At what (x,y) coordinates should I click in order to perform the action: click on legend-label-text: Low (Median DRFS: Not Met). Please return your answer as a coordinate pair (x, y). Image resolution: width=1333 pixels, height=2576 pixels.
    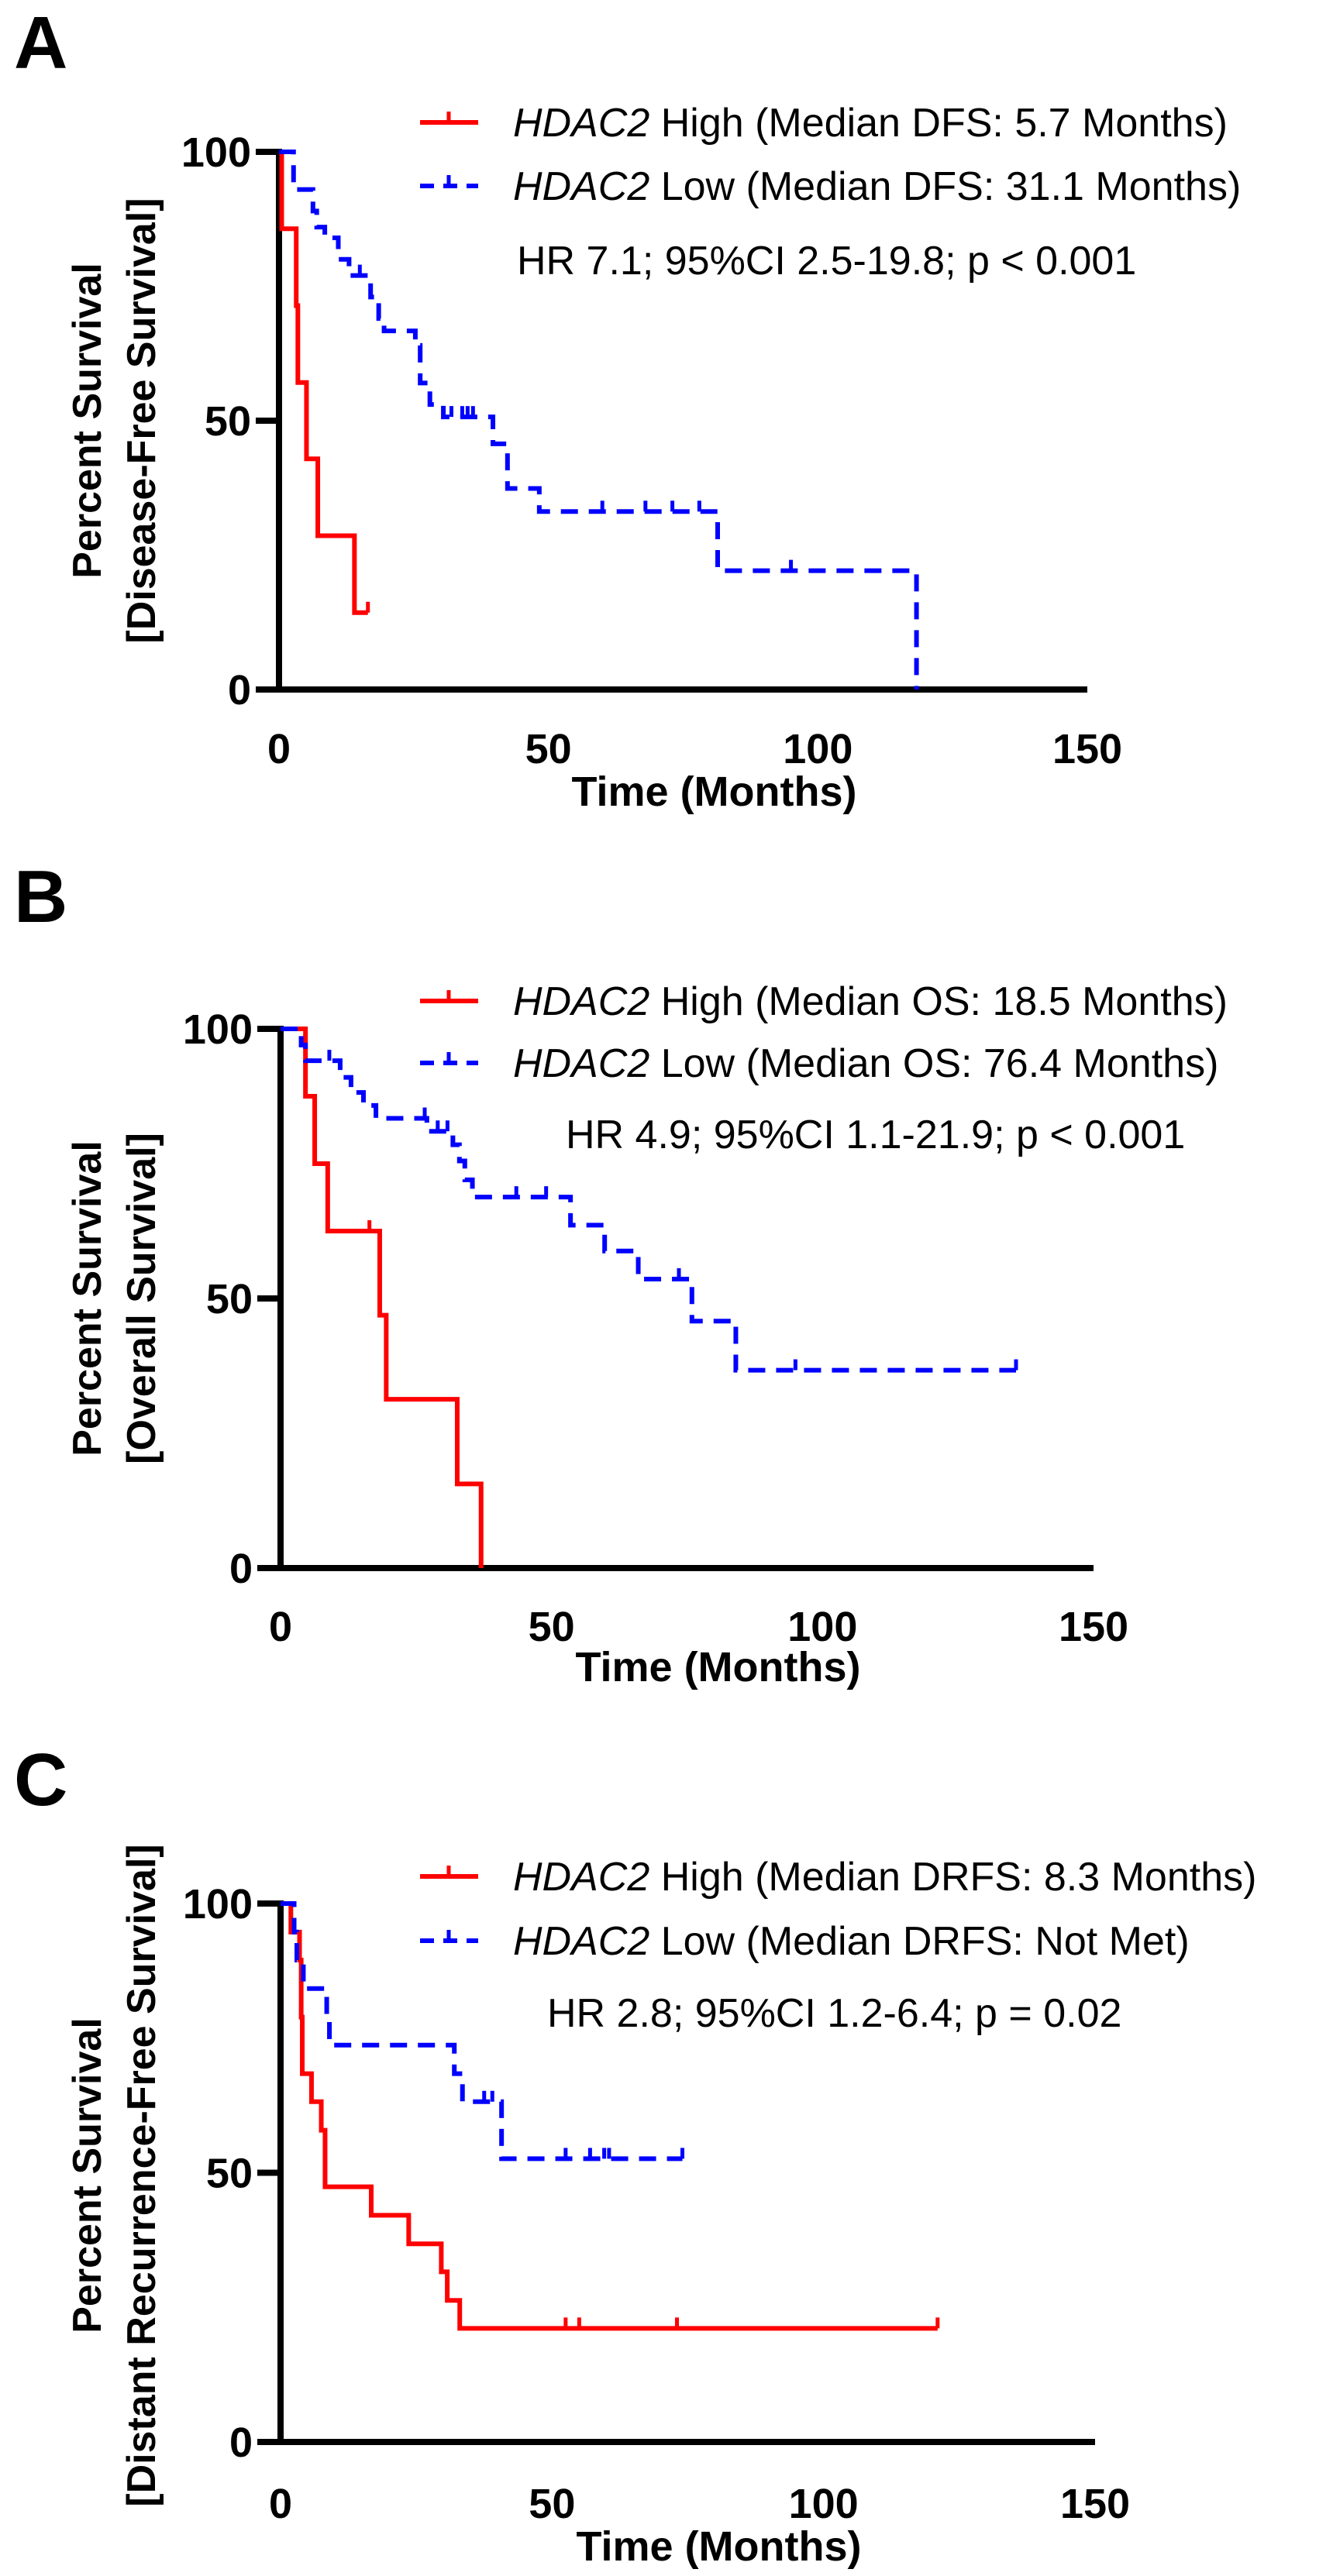
    Looking at the image, I should click on (919, 1941).